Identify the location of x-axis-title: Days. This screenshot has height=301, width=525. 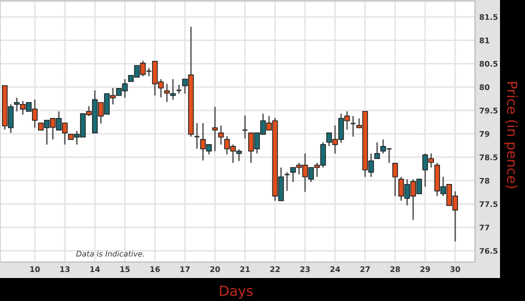
(236, 292).